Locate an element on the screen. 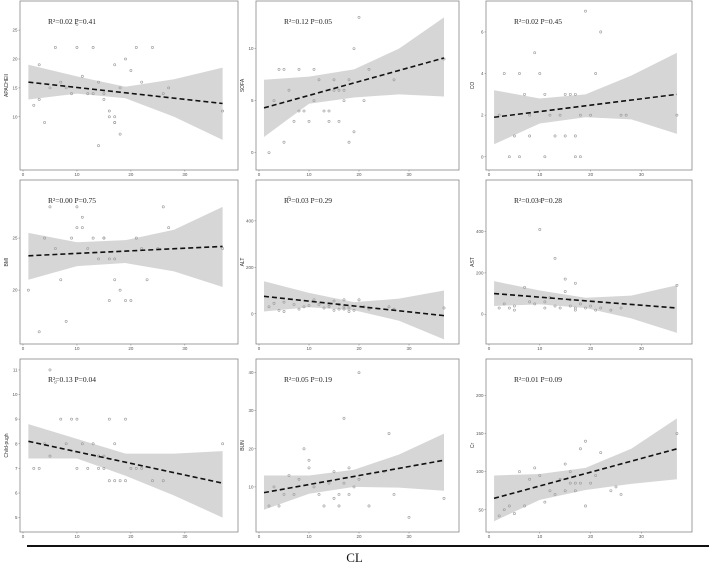  y-axis-label: Cr is located at coordinates (473, 446).